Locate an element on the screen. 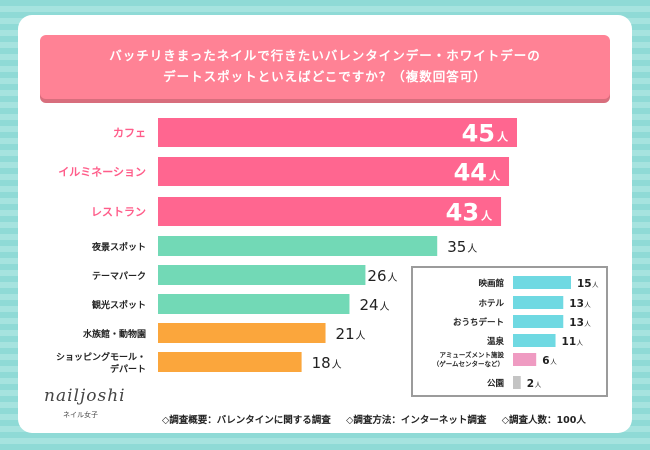 This screenshot has width=650, height=450. chart-title-line-2: デートスポットといえばどこですか？（複数回答可） is located at coordinates (325, 76).